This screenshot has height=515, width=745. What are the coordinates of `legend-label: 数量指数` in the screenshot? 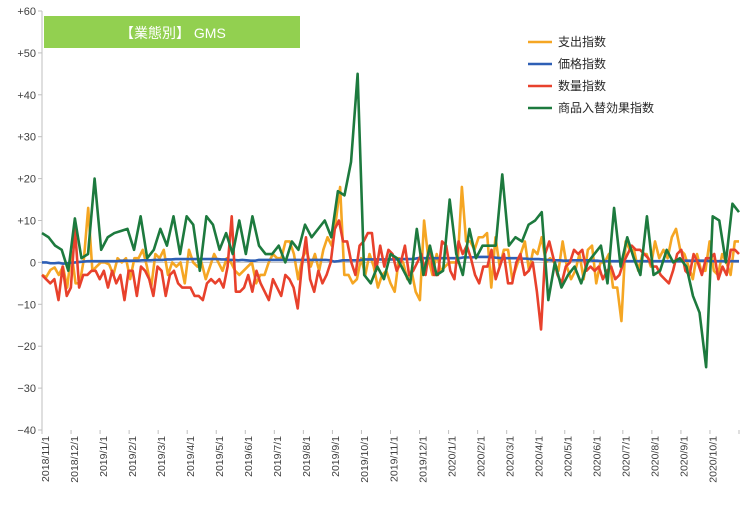 It's located at (582, 85).